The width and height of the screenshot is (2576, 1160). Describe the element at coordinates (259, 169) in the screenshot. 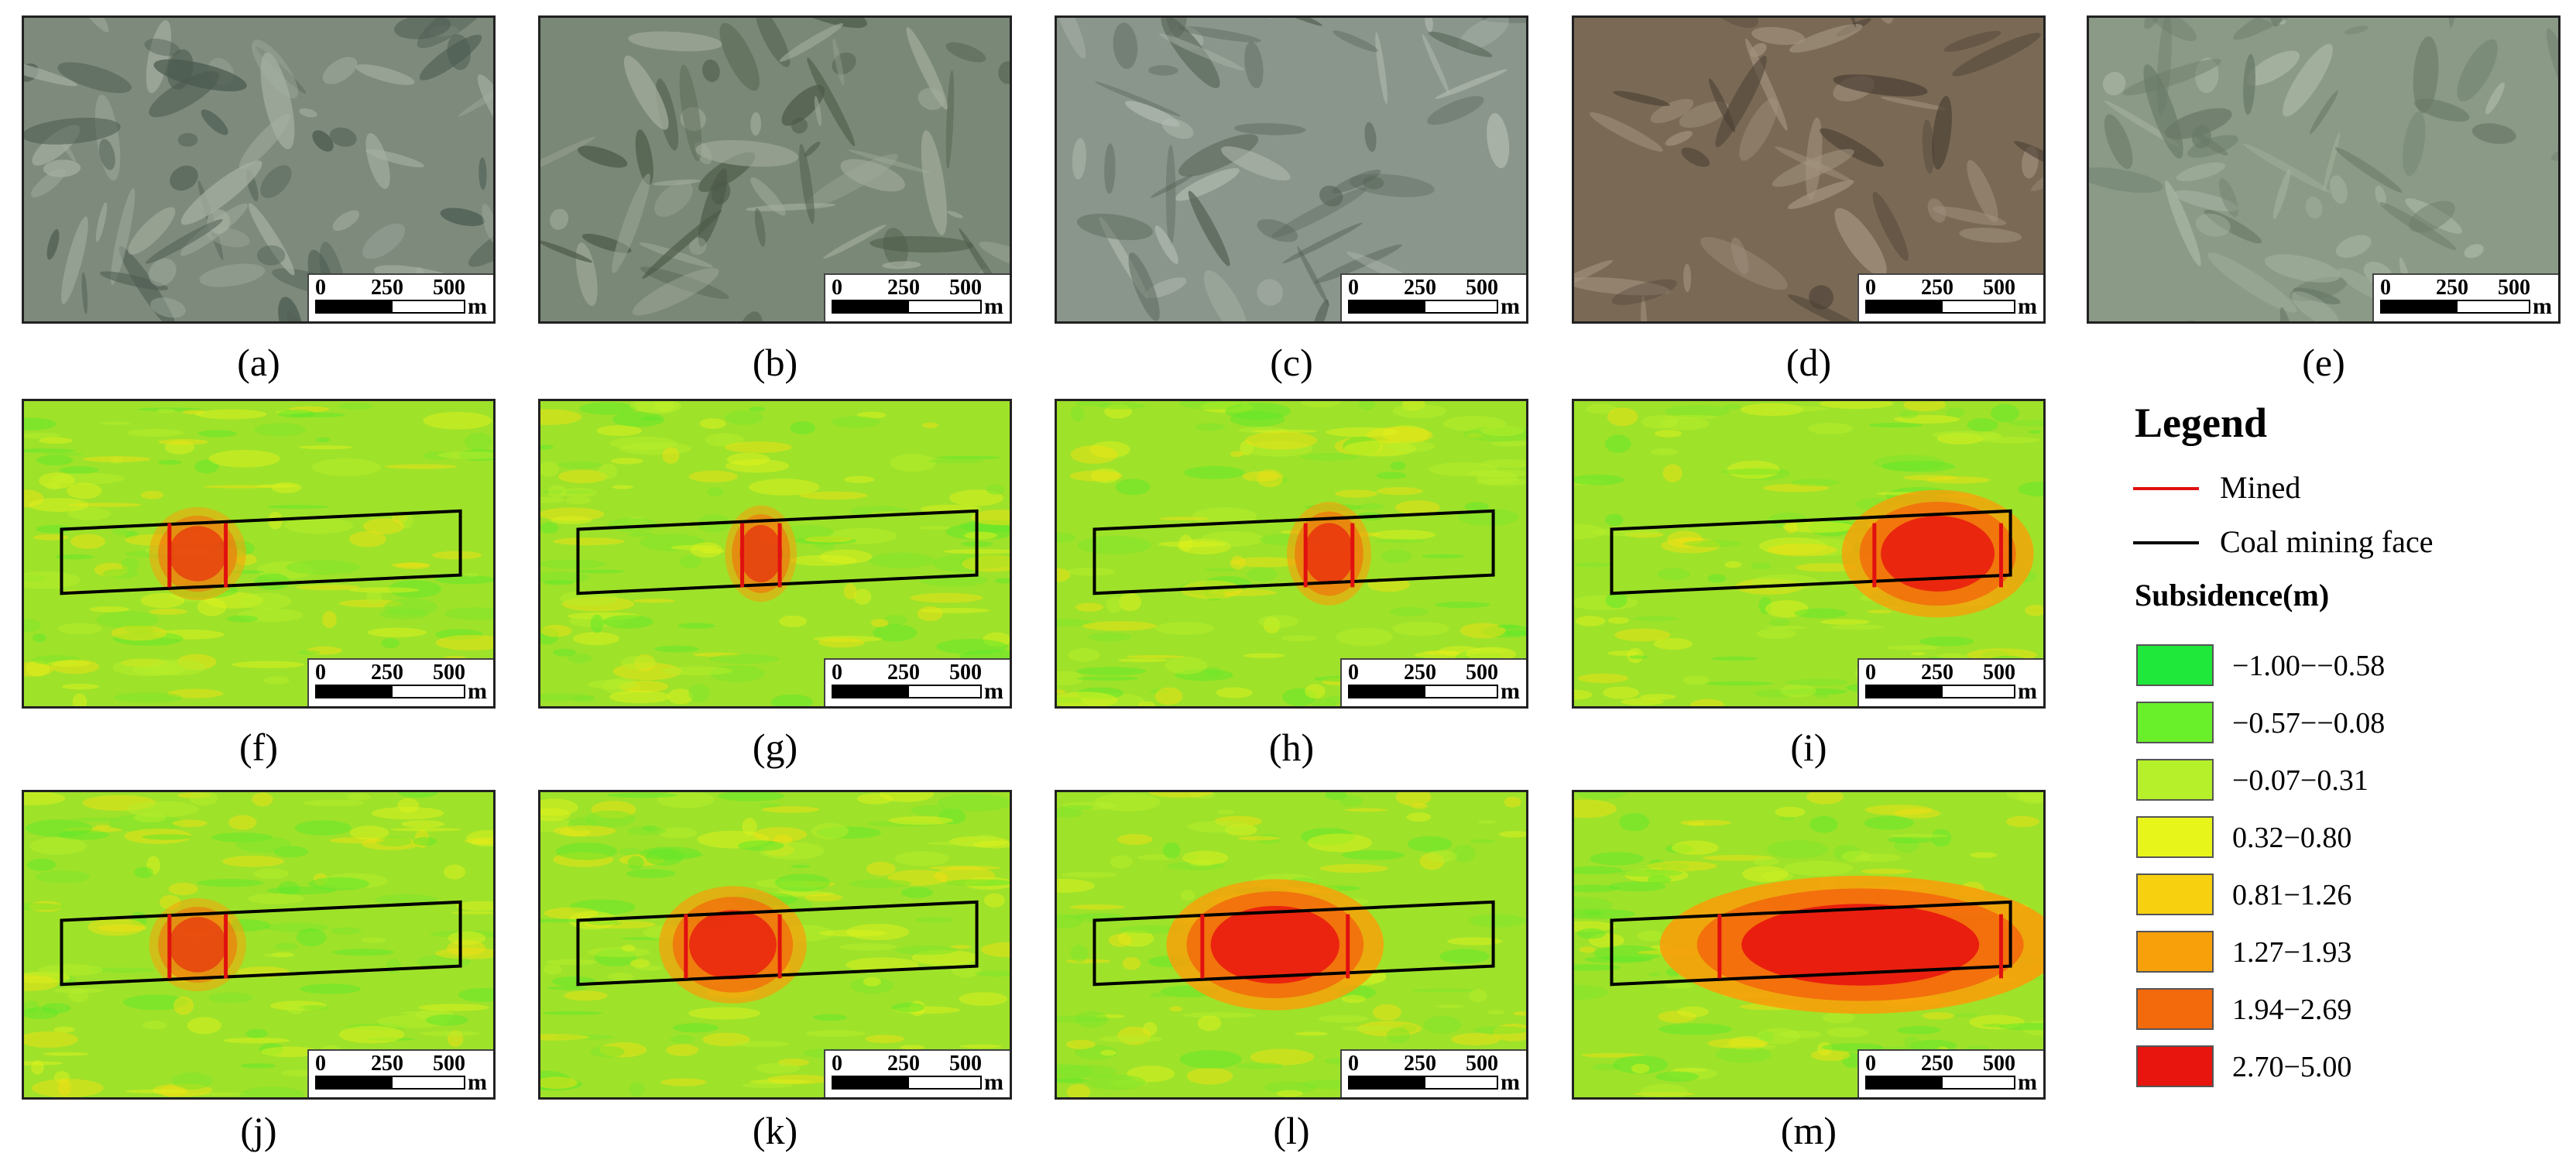

I see `panel-a: 0 250 500 m` at that location.